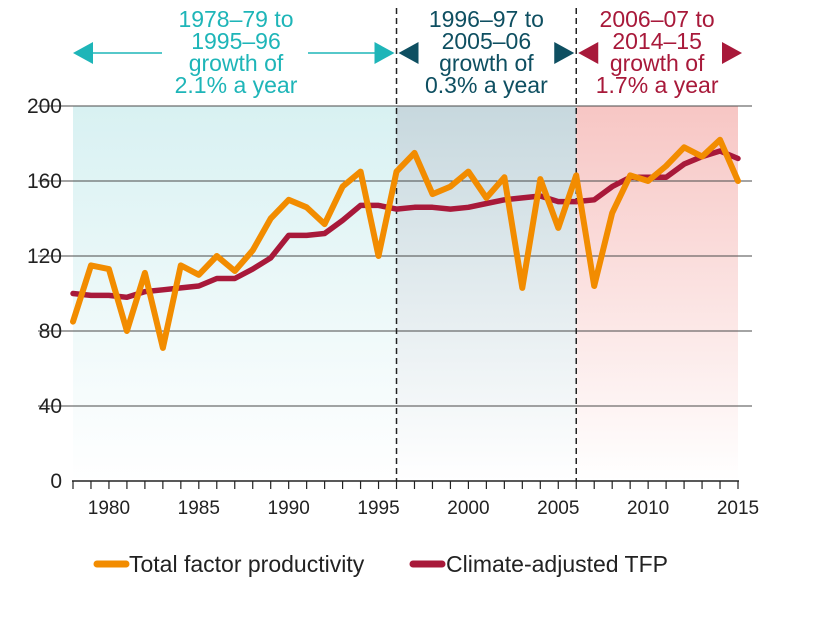  What do you see at coordinates (235, 19) in the screenshot?
I see `period-1-label-line: 1978–79 to` at bounding box center [235, 19].